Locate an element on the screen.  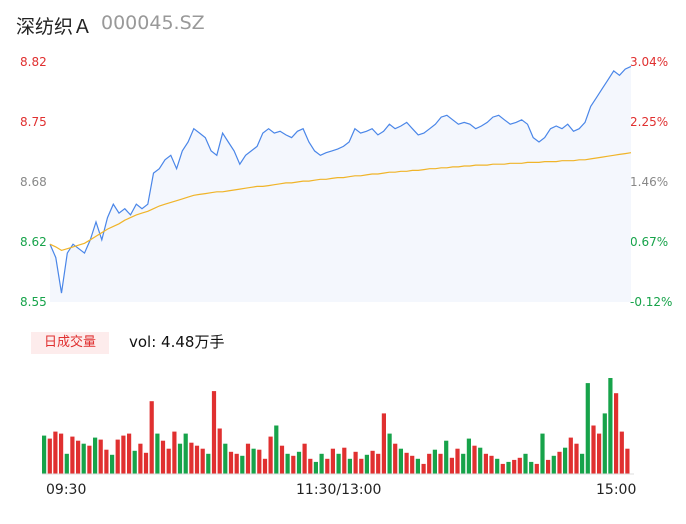
pct-tick-label-0: 3.04% is located at coordinates (649, 62).